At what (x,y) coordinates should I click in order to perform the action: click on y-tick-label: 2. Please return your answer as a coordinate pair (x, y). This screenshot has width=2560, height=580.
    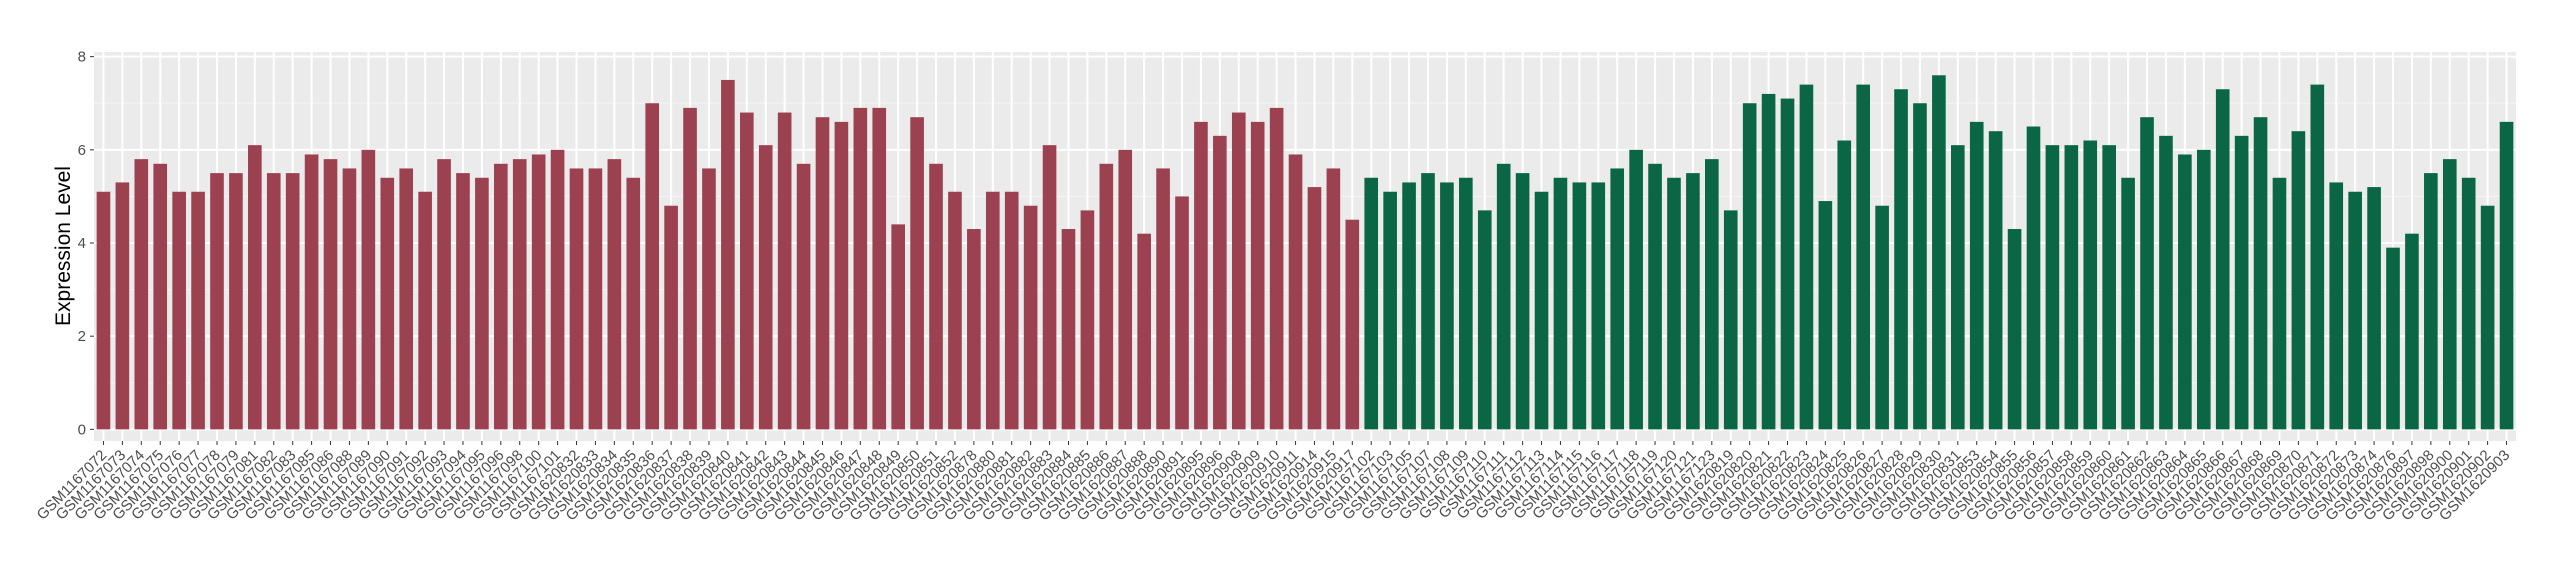
    Looking at the image, I should click on (82, 336).